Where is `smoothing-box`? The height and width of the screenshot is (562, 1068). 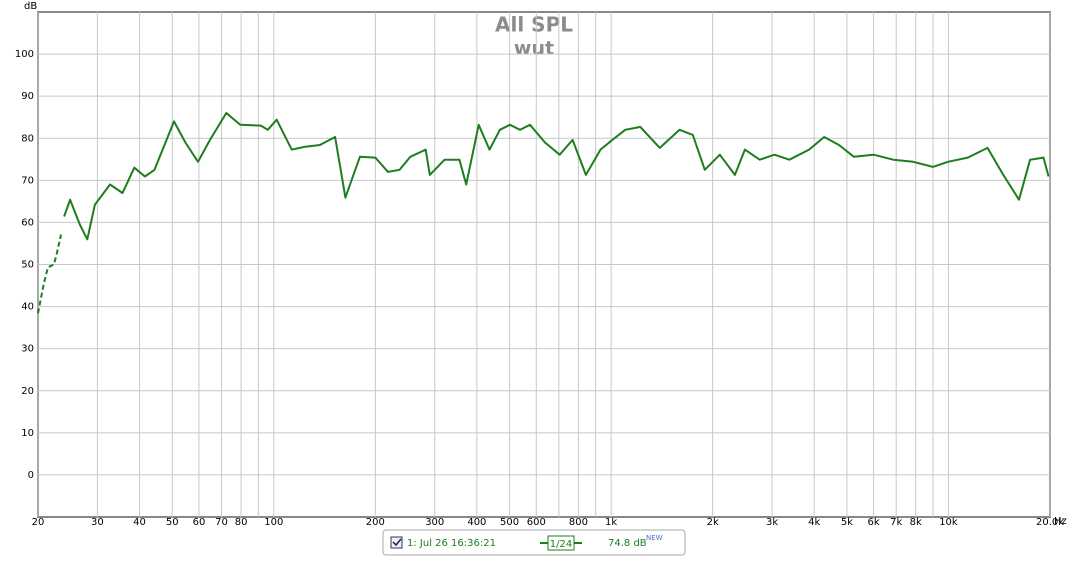 smoothing-box is located at coordinates (561, 543).